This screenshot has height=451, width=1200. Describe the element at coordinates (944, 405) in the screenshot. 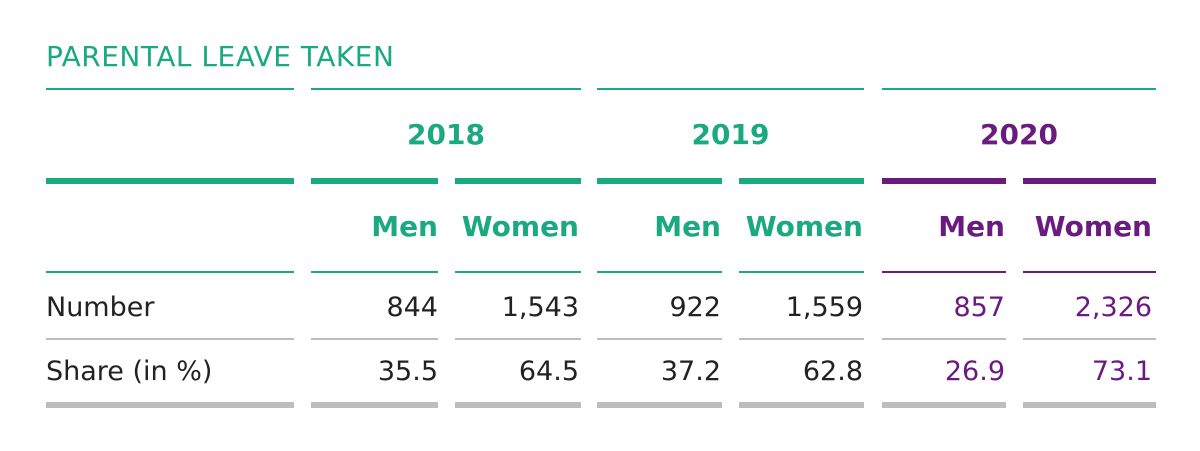

I see `rule-bottom-2020-men` at that location.